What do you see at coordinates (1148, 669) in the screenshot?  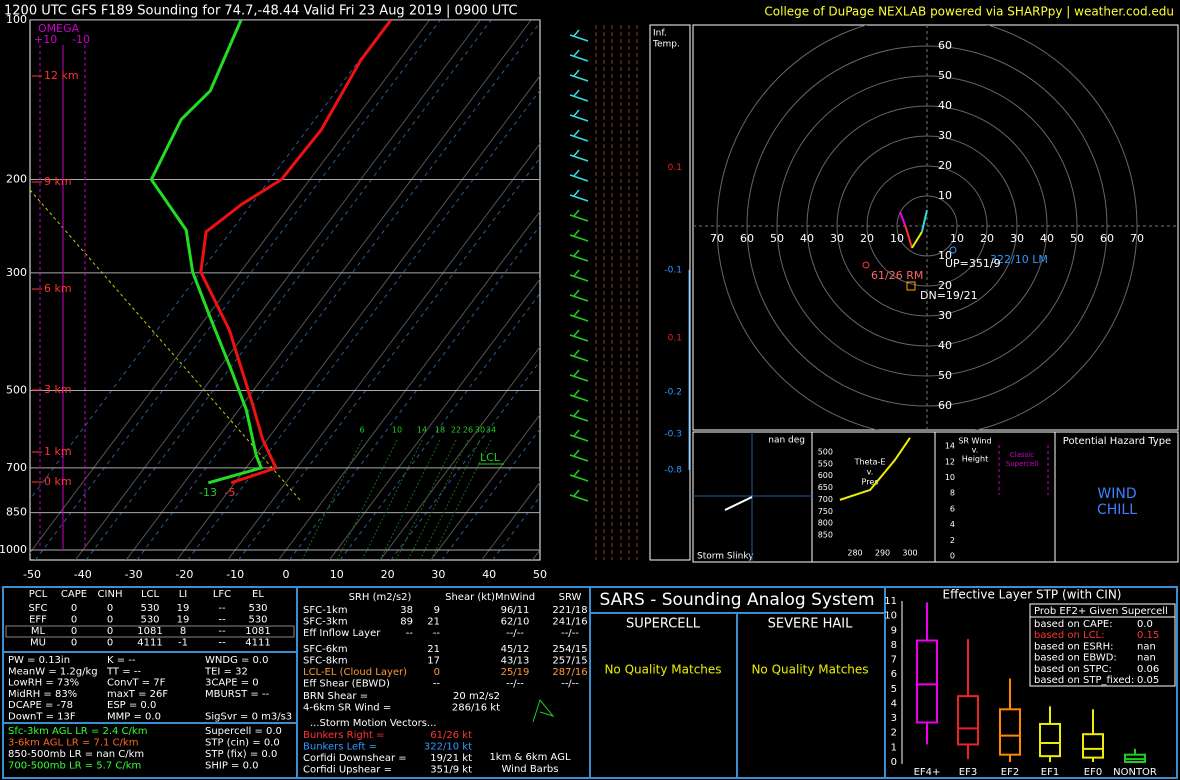 I see `prob-value: 0.06` at bounding box center [1148, 669].